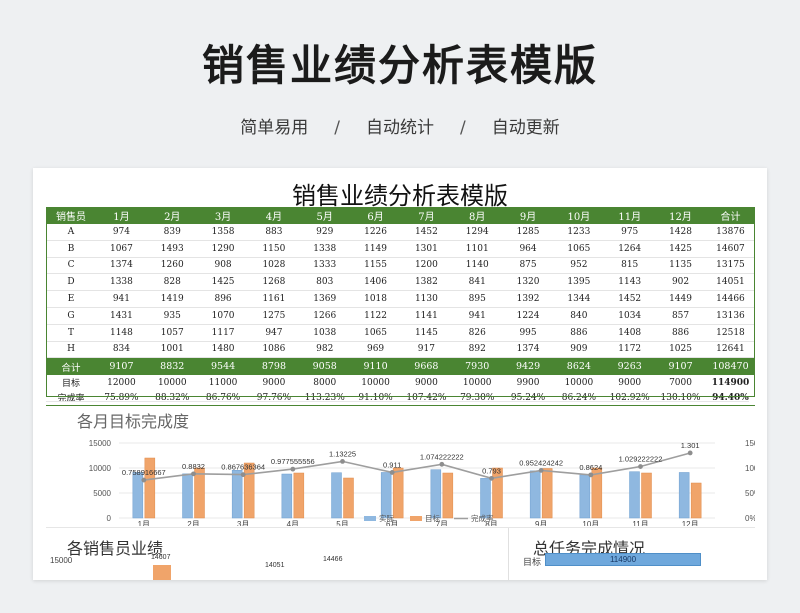 The image size is (800, 613). I want to click on rate-cell: 107.42%, so click(426, 398).